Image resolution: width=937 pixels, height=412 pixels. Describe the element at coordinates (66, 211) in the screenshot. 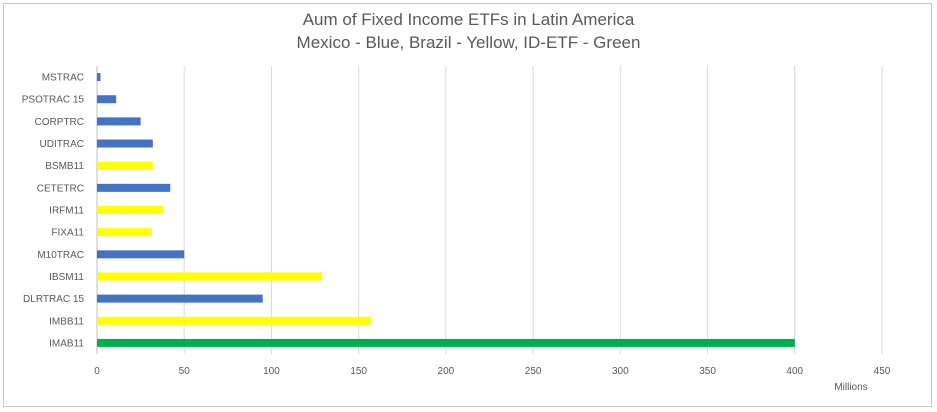

I see `category-label: IRFM11` at that location.